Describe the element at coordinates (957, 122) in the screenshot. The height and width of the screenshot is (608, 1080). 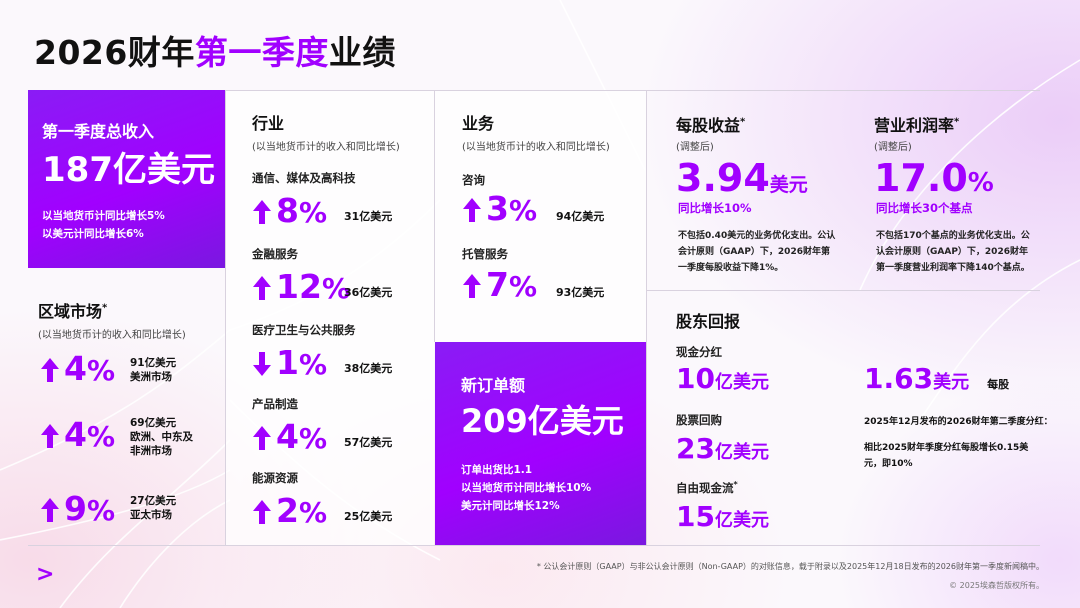
I see `margin-title-mark: *` at that location.